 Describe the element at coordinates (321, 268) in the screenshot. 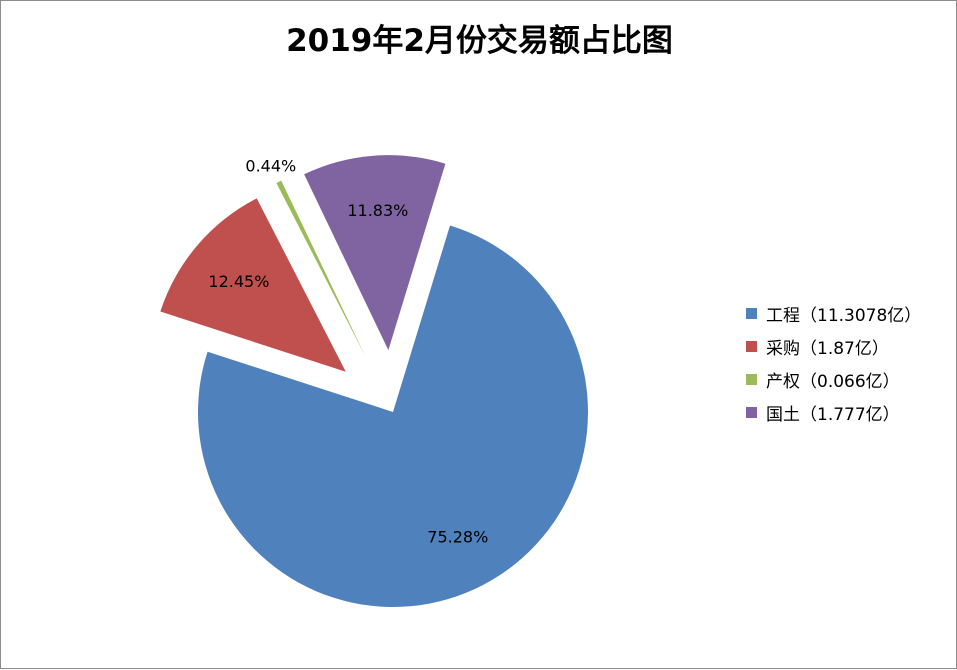

I see `pie-slice-chanquan` at that location.